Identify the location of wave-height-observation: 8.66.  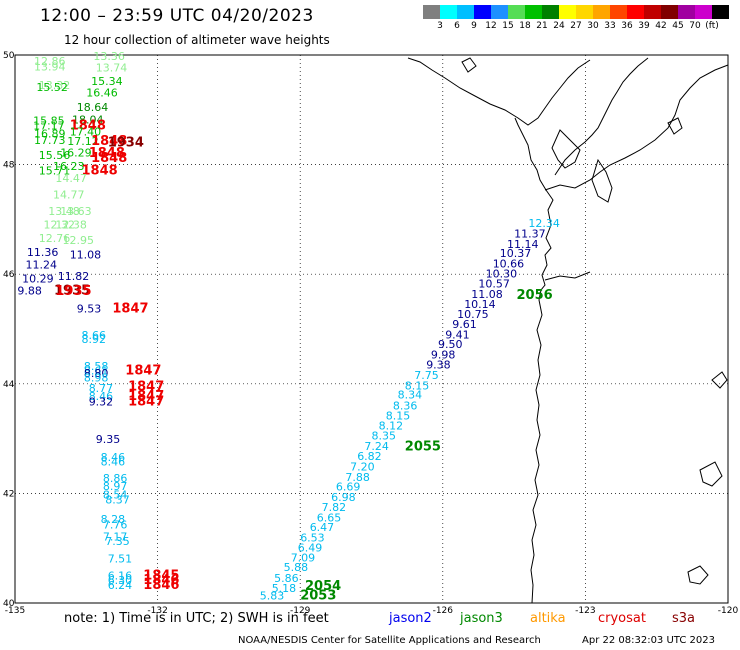
(94, 335).